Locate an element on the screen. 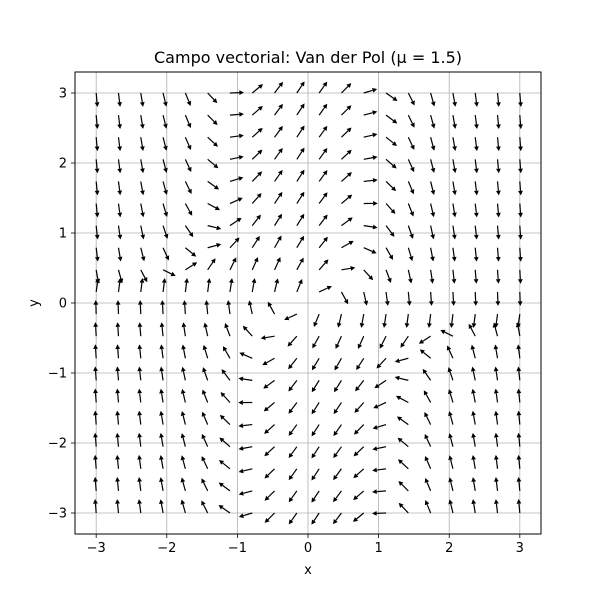 This screenshot has width=600, height=604. chart-title: Campo vectorial: Van der Pol (μ = 1.5) is located at coordinates (308, 57).